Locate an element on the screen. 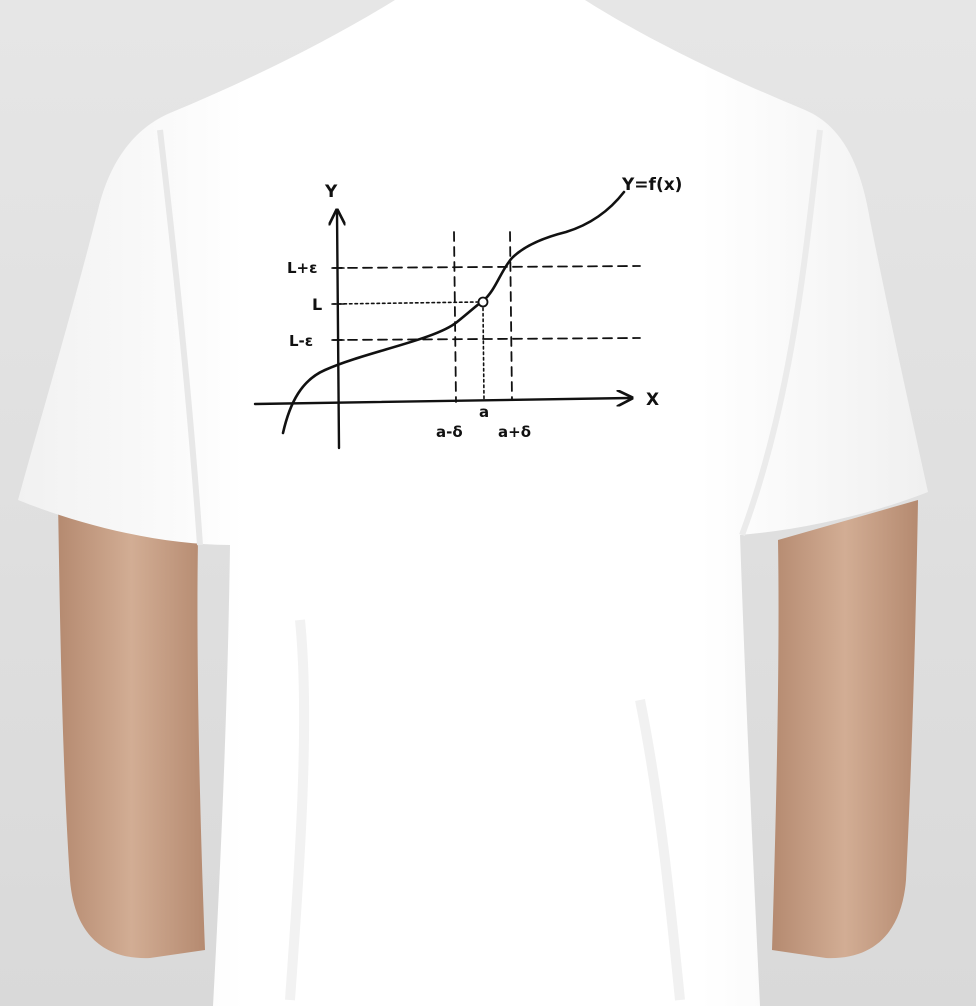 Image resolution: width=976 pixels, height=1006 pixels. x-axis-label: X is located at coordinates (652, 400).